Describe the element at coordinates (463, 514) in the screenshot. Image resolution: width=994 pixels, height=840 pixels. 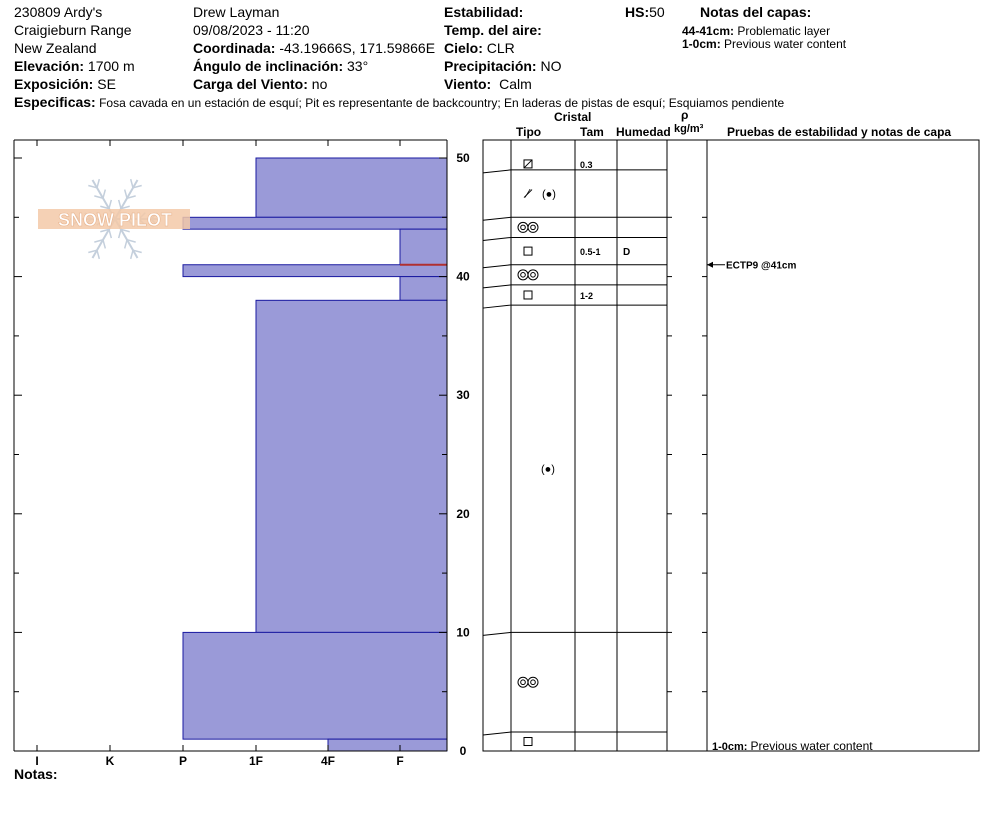
I see `depth-label-20: 20` at that location.